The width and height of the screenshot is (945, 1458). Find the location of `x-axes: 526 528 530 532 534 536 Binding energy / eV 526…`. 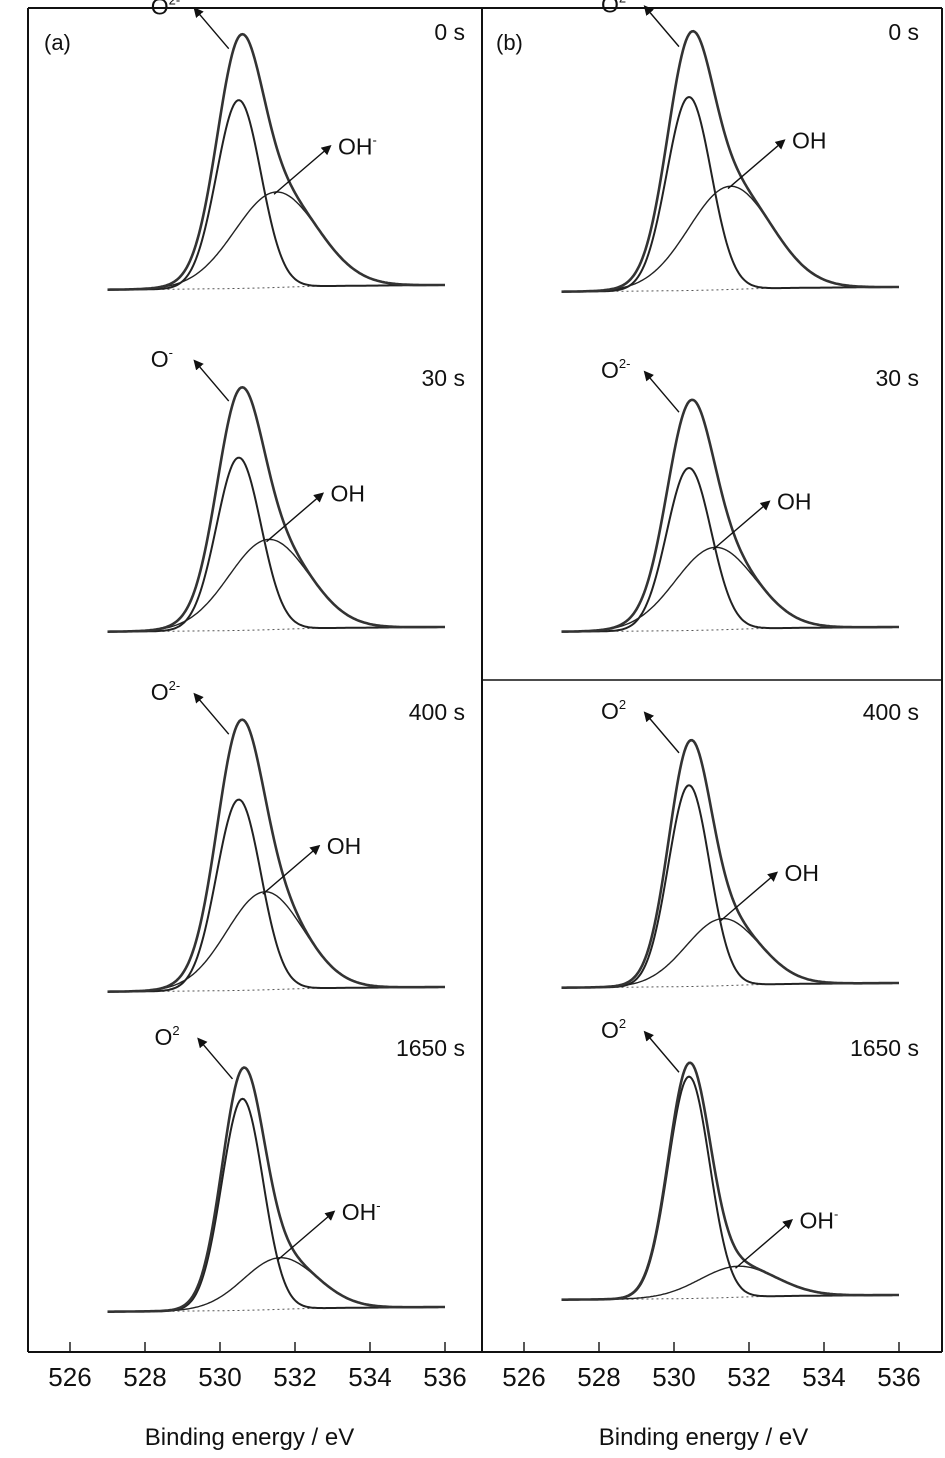

x-axes: 526 528 530 532 534 536 Binding energy / eV 526… is located at coordinates (484, 1396).